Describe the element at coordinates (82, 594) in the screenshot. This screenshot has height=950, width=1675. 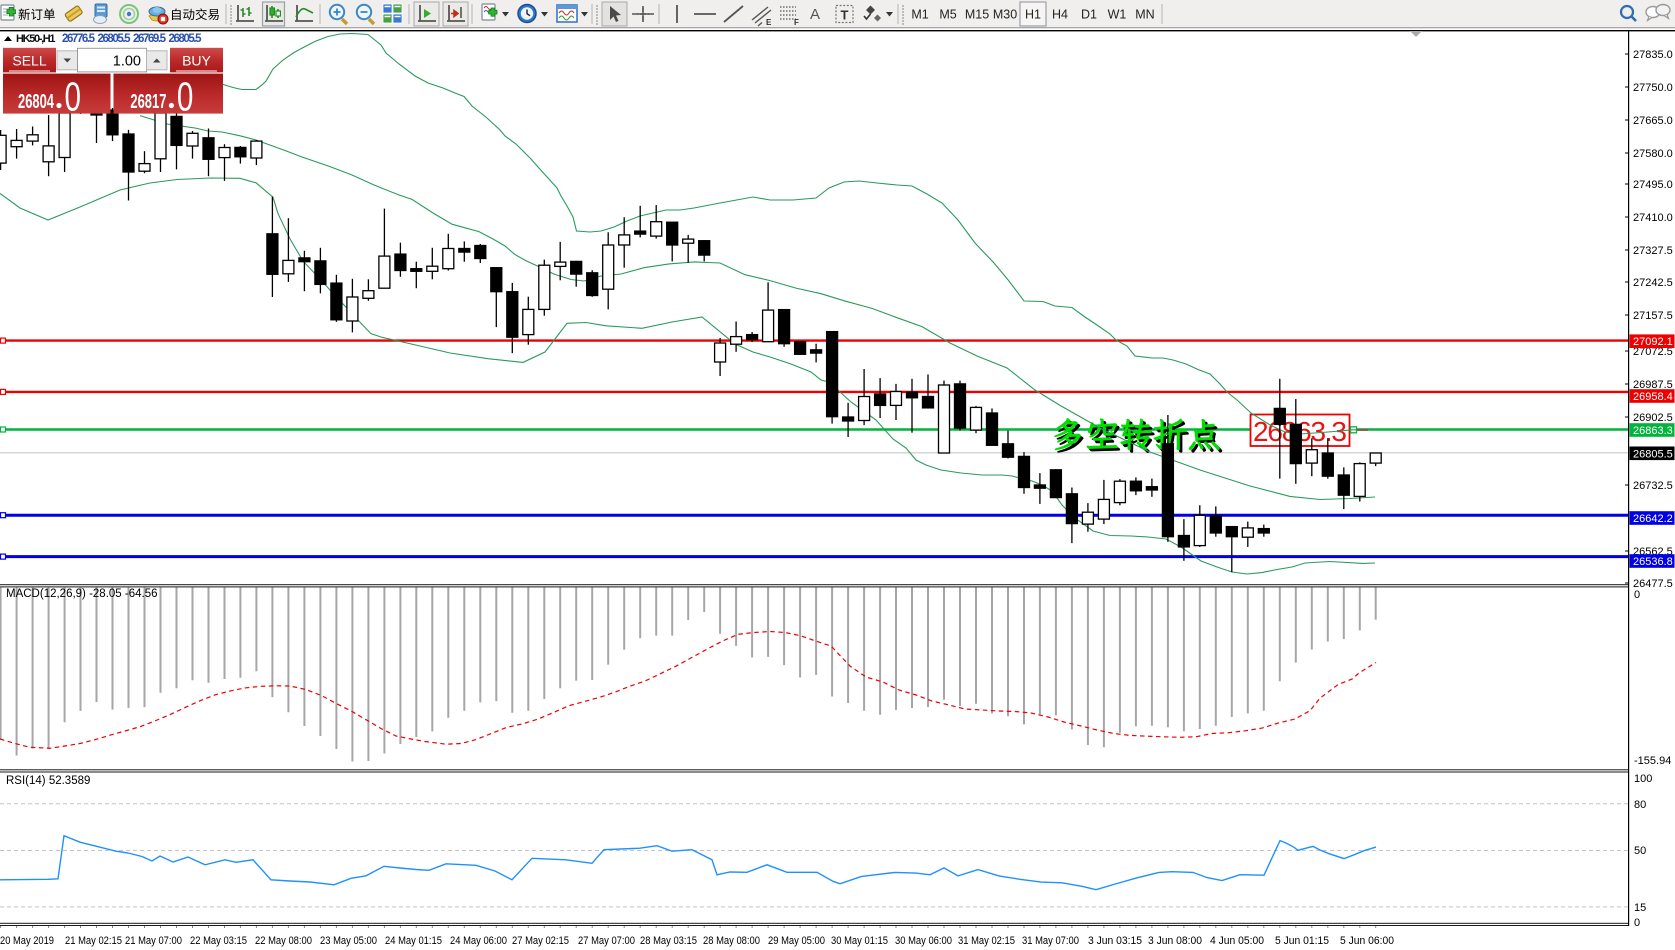
I see `svg-text: MACD(12,26,9) -28.05 -64.56` at that location.